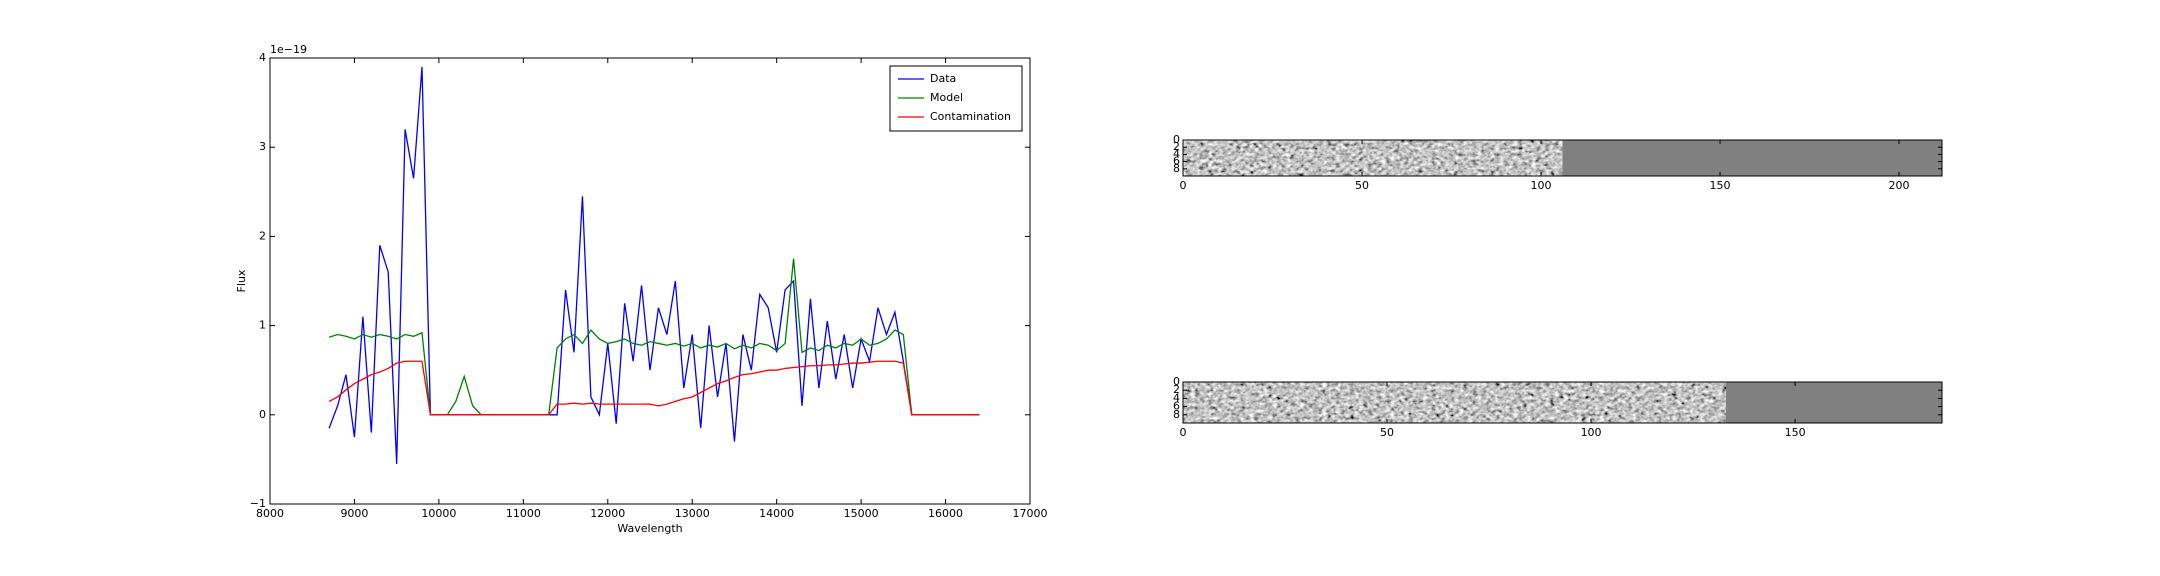  Describe the element at coordinates (654, 388) in the screenshot. I see `data-line` at that location.